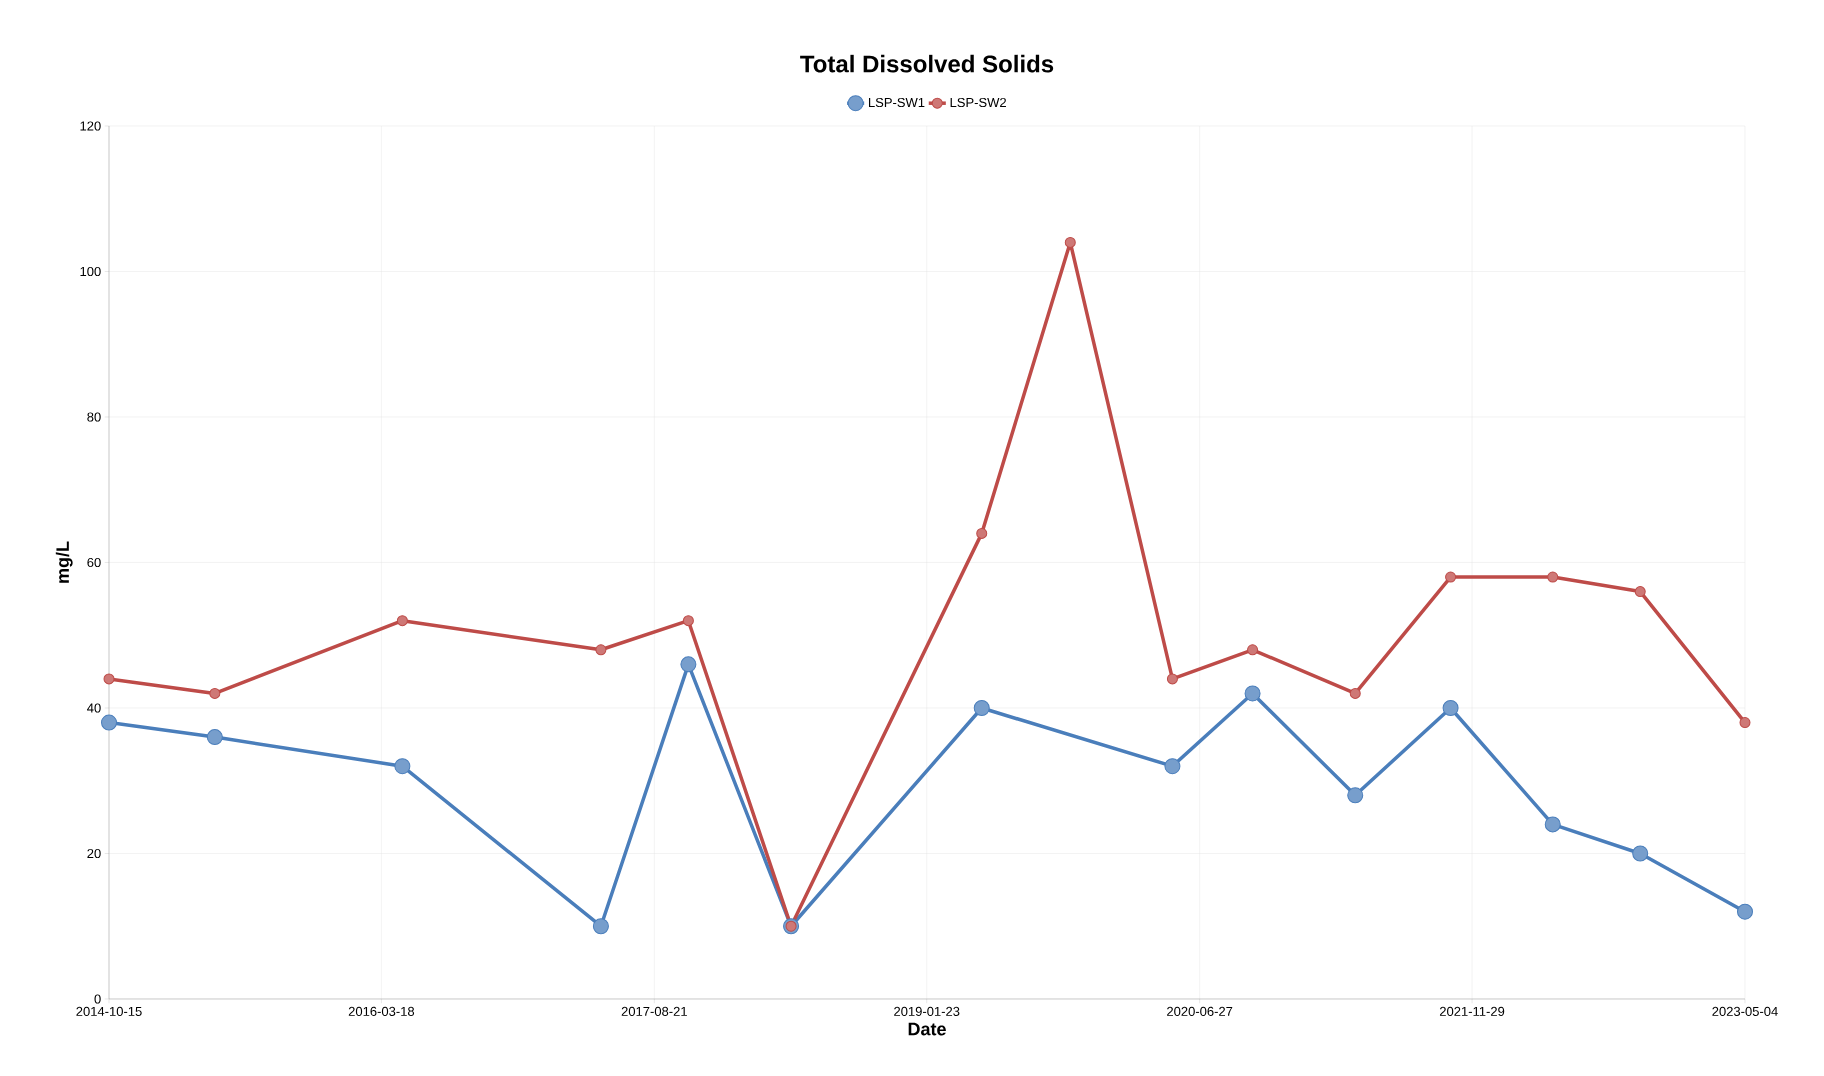 The image size is (1824, 1076). I want to click on x-tick-label: 2017-08-21, so click(654, 1011).